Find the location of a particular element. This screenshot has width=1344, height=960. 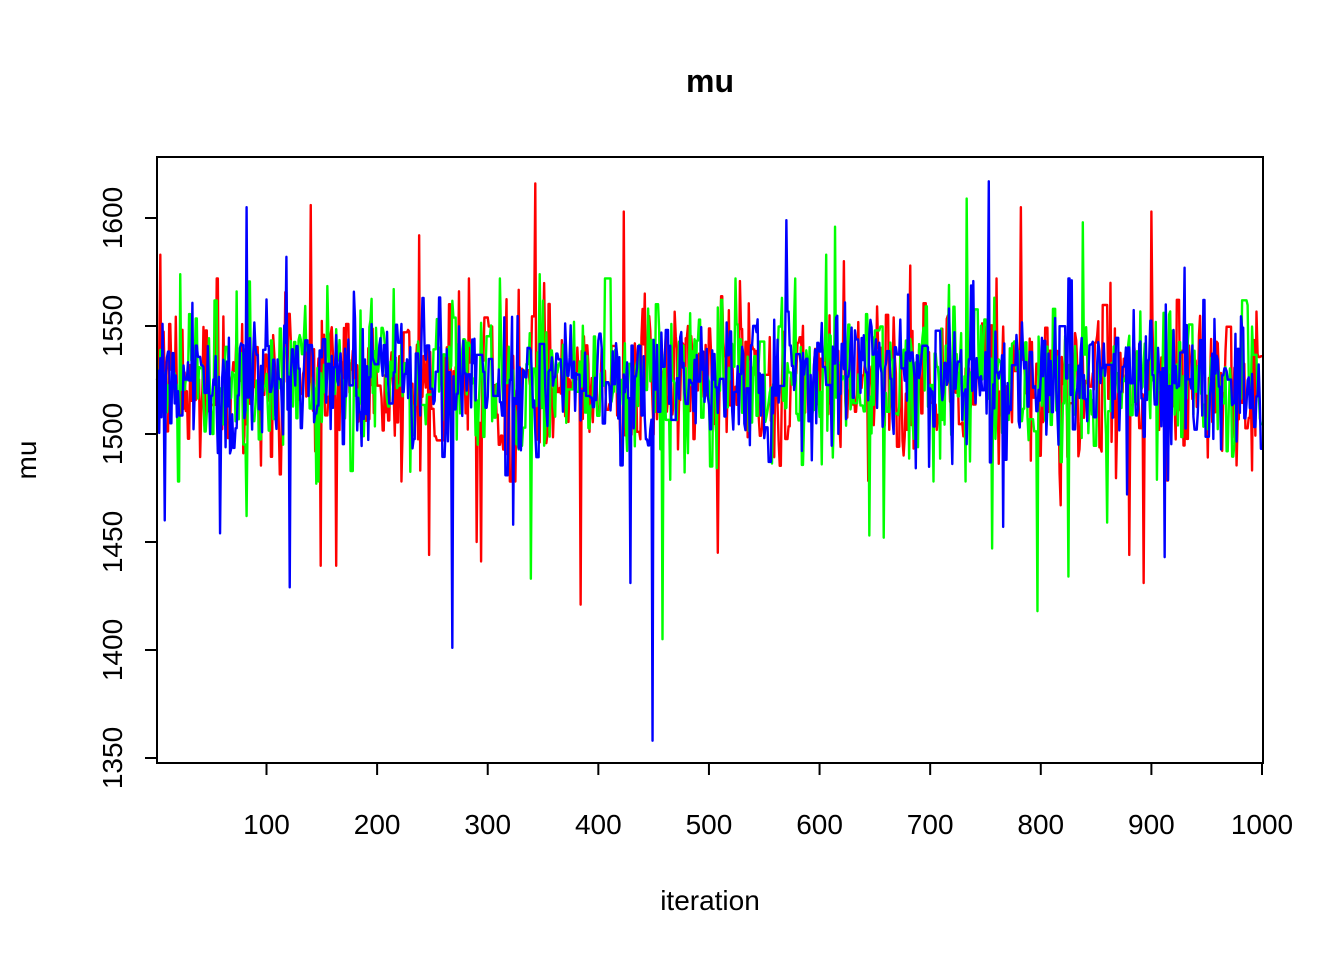

x-tick-label: 100 is located at coordinates (266, 824).